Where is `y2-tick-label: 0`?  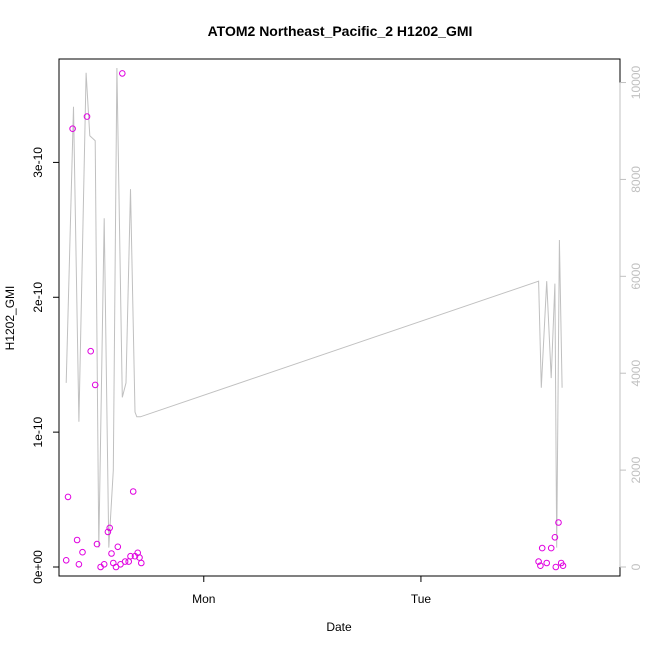
y2-tick-label: 0 is located at coordinates (636, 566).